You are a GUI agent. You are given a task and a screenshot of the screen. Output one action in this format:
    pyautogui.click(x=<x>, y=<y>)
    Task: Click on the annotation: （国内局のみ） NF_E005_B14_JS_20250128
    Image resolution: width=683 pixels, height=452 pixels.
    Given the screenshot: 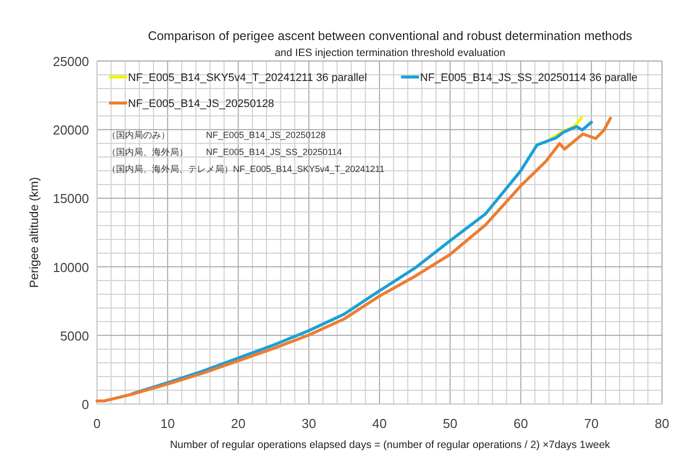 What is the action you would take?
    pyautogui.click(x=216, y=135)
    